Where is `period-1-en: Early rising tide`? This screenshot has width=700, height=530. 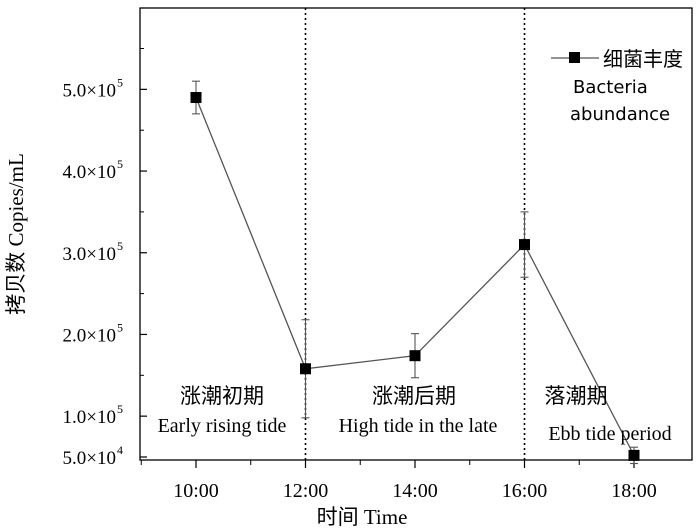
period-1-en: Early rising tide is located at coordinates (222, 426).